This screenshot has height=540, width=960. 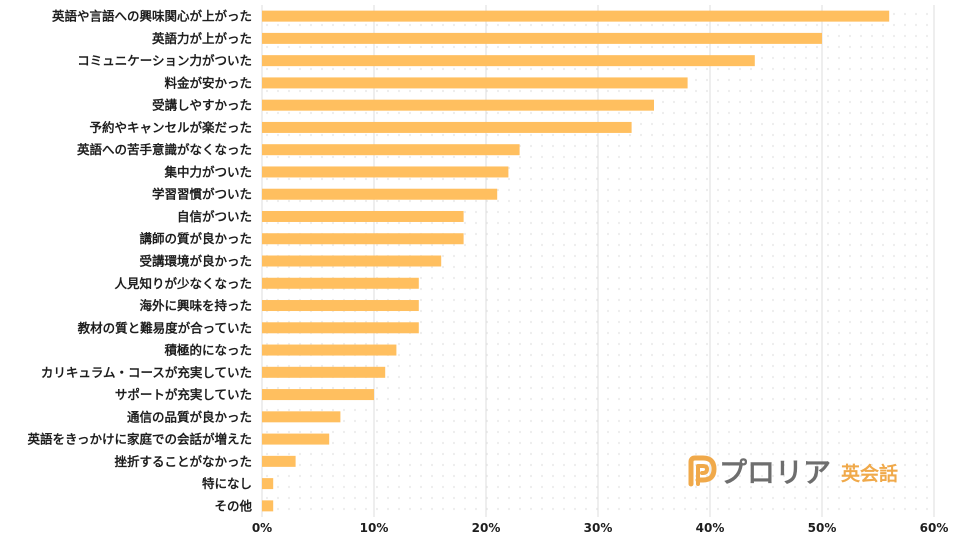 I want to click on category-label: 集中力がついた, so click(x=207, y=171).